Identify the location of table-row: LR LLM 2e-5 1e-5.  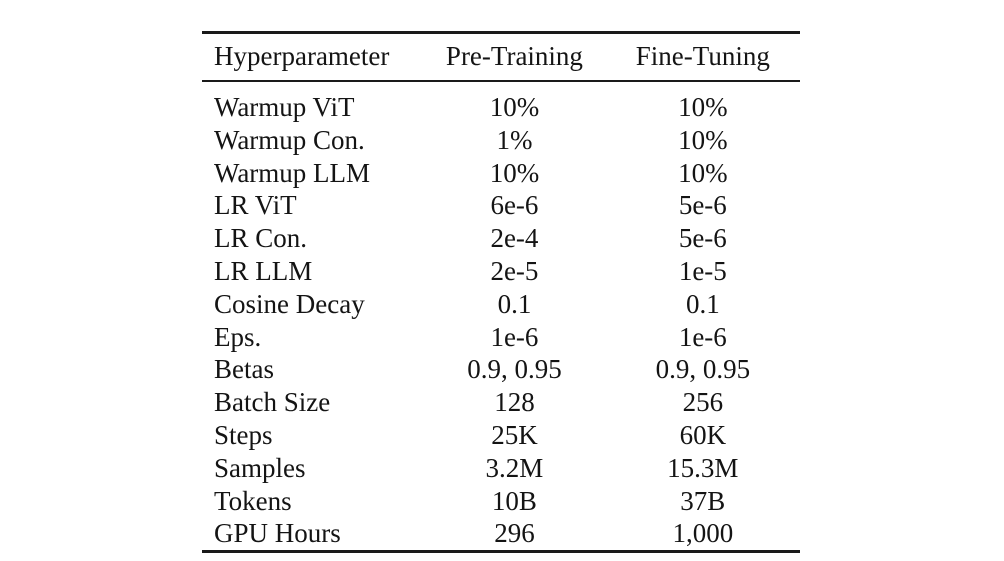
(501, 271).